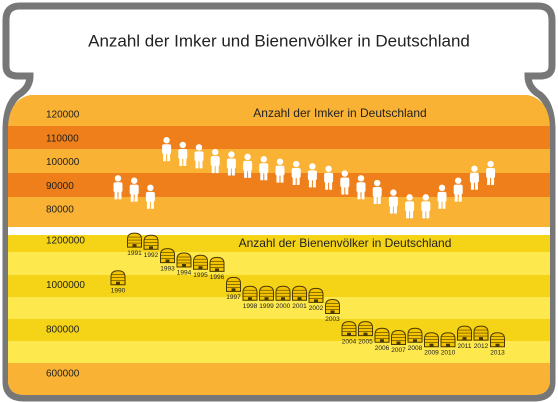 Image resolution: width=558 pixels, height=403 pixels. I want to click on chart-title: Anzahl der Imker in Deutschland, so click(339, 113).